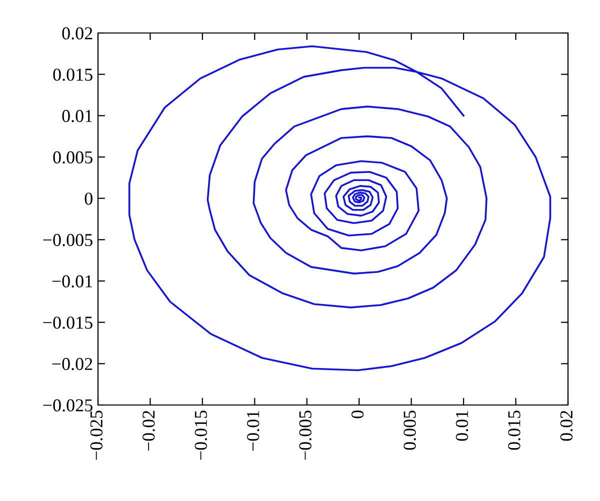 This screenshot has height=501, width=600. I want to click on x-tick-label: 0.005, so click(410, 430).